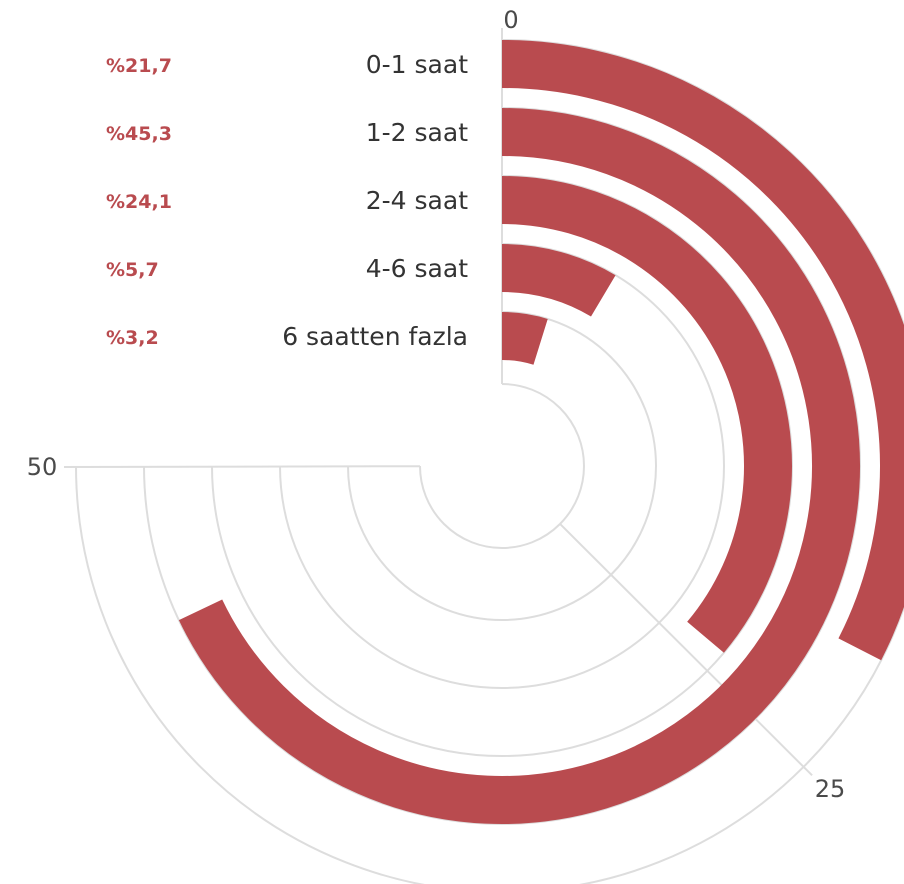 The height and width of the screenshot is (884, 904). What do you see at coordinates (524, 338) in the screenshot?
I see `bar-6-saatten-fazla` at bounding box center [524, 338].